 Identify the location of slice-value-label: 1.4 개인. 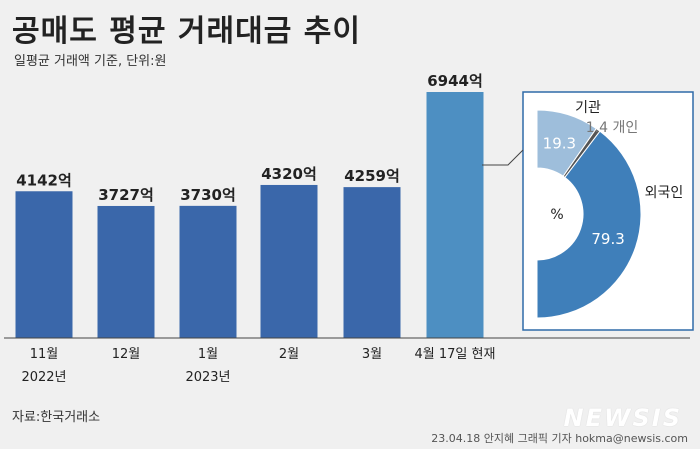
(612, 128).